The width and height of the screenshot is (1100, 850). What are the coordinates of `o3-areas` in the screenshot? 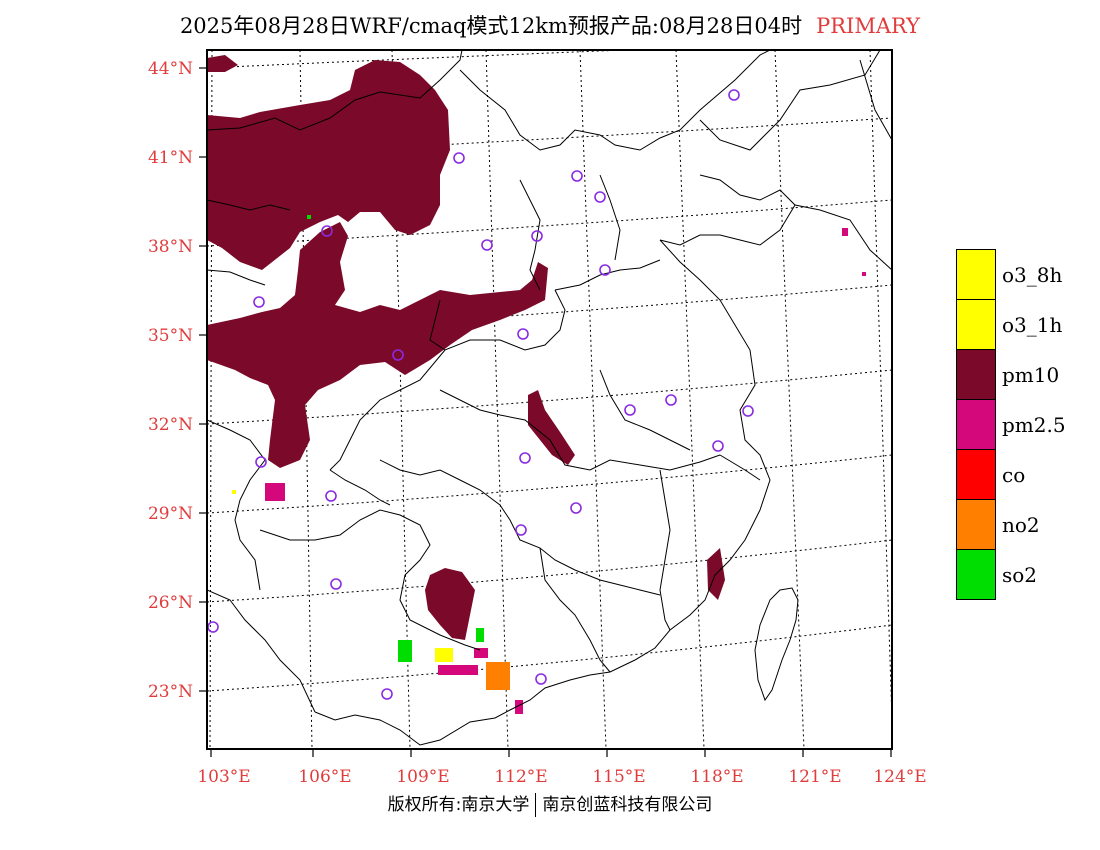 It's located at (342, 576).